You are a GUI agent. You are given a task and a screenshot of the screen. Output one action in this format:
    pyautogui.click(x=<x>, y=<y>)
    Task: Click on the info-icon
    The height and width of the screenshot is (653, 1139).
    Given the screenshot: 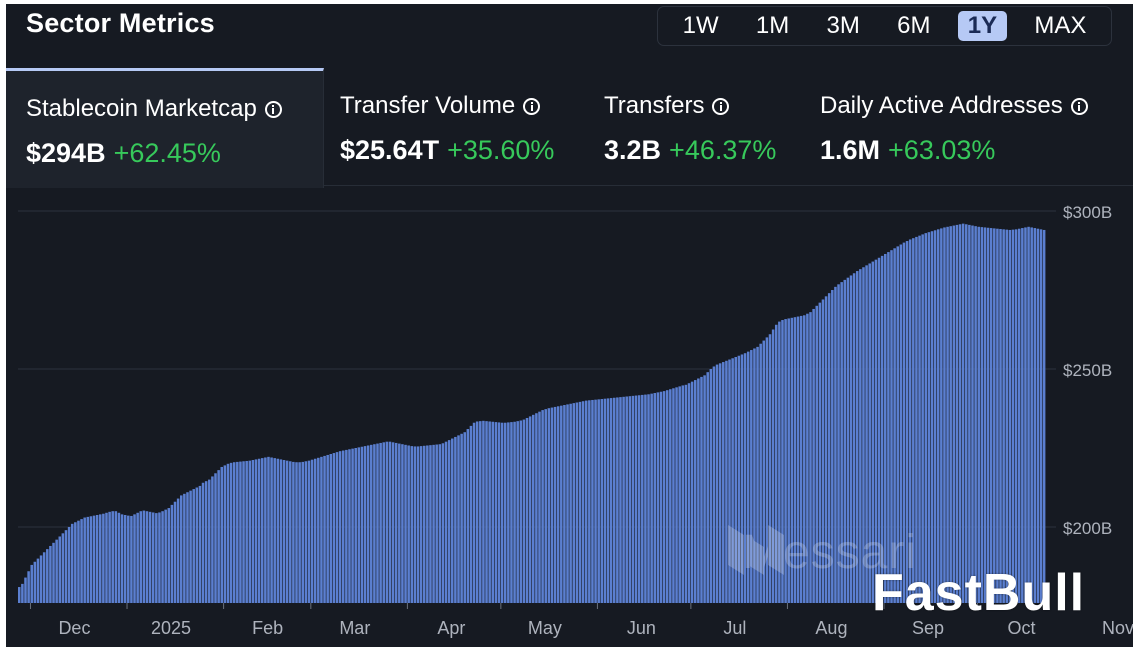 What is the action you would take?
    pyautogui.click(x=532, y=106)
    